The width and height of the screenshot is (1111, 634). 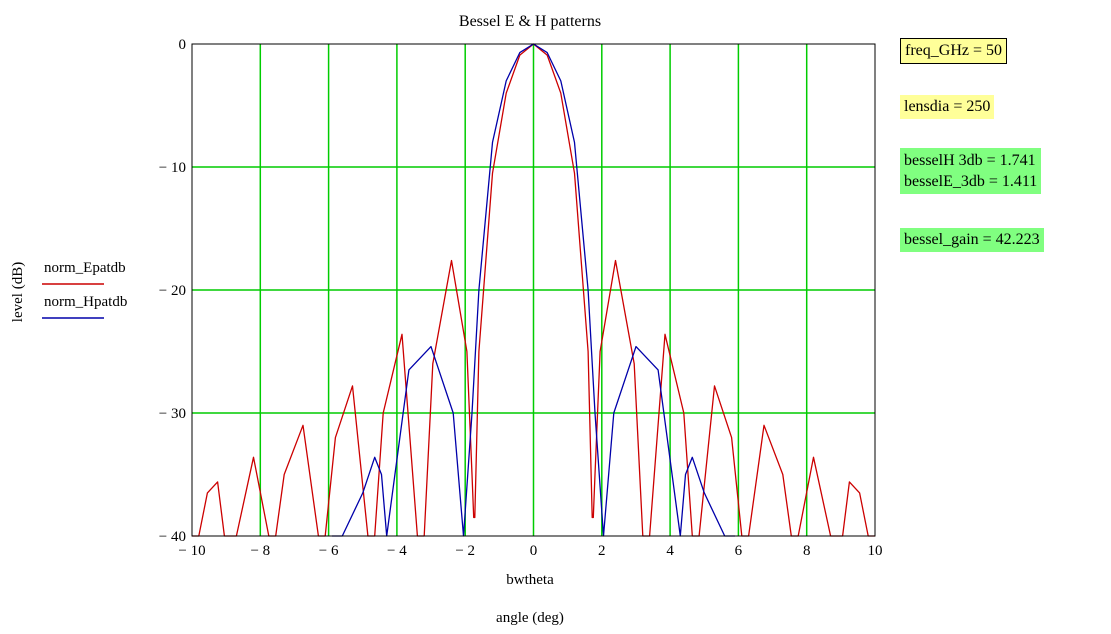 What do you see at coordinates (183, 45) in the screenshot?
I see `y-tick-label: 0` at bounding box center [183, 45].